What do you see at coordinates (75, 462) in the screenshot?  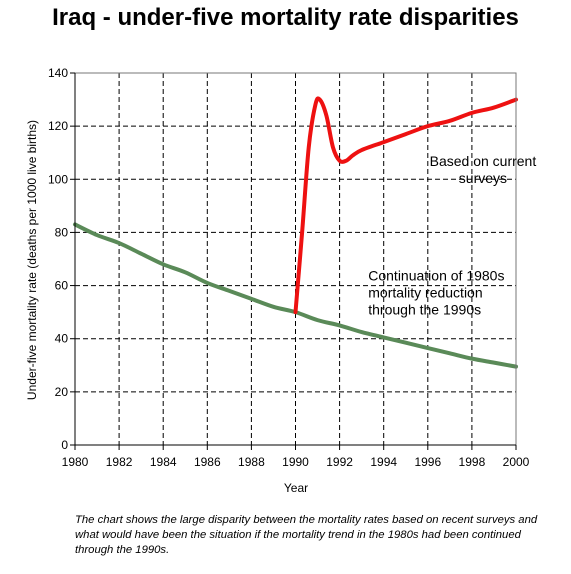 I see `x-tick-label: 1980` at bounding box center [75, 462].